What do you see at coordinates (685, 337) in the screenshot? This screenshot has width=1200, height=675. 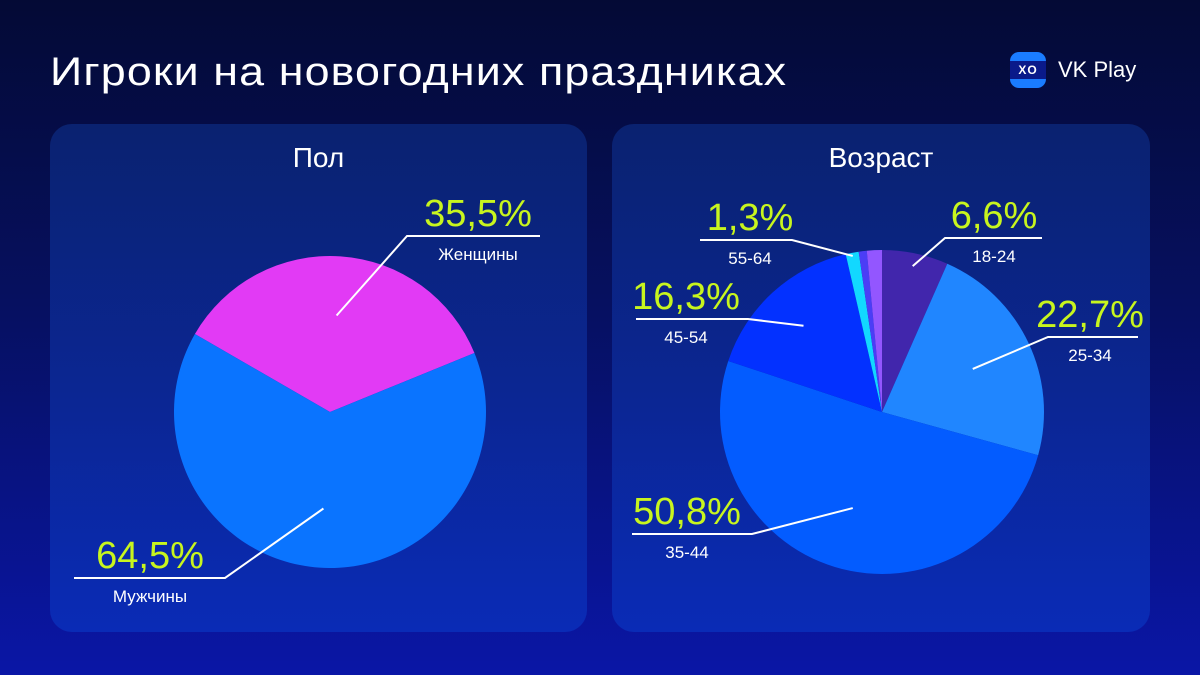 I see `category-label: 45-54` at bounding box center [685, 337].